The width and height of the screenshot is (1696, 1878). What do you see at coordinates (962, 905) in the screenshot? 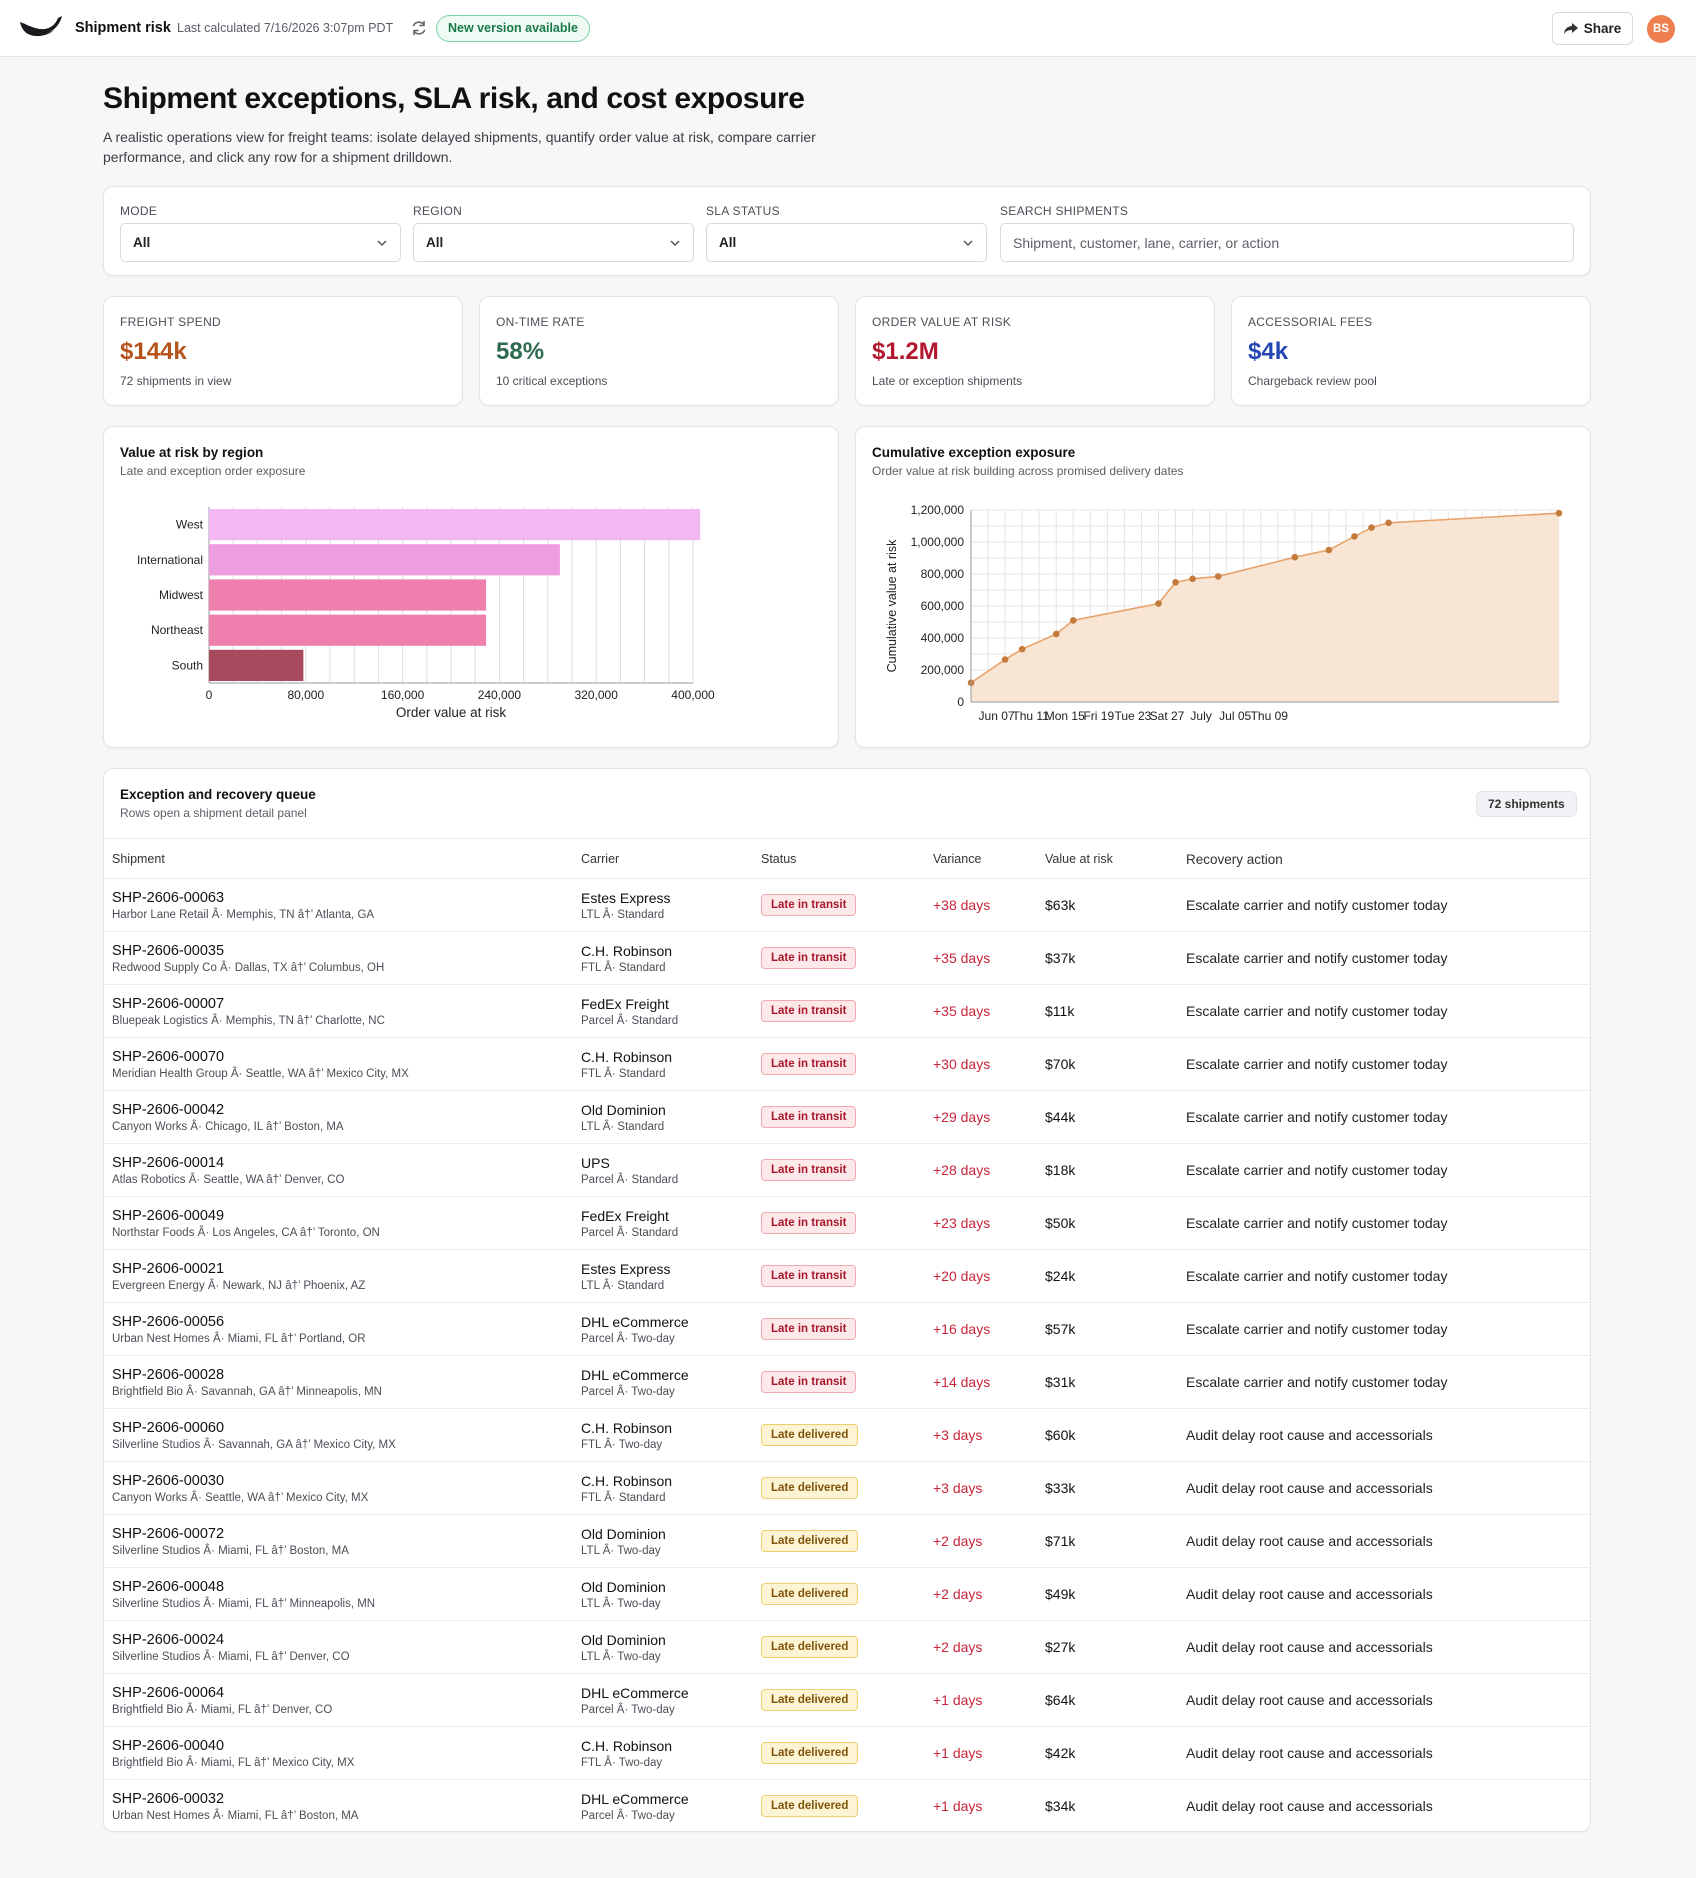
I see `variance-value: +38 days` at bounding box center [962, 905].